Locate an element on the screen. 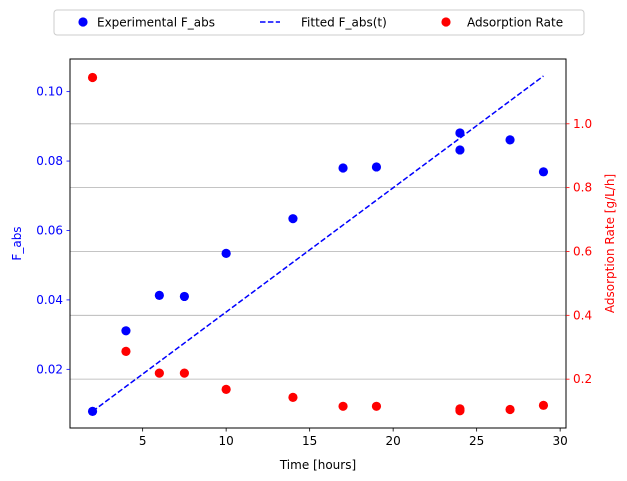 The image size is (627, 481). left-y-tick-label: 0.08 is located at coordinates (49, 161).